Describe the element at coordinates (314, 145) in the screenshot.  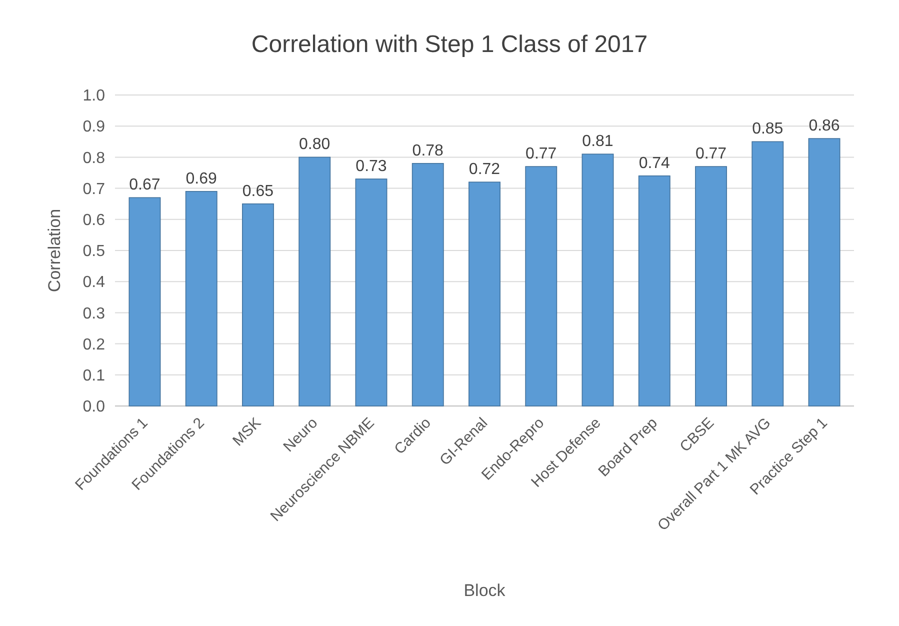
I see `data-label: 0.80` at that location.